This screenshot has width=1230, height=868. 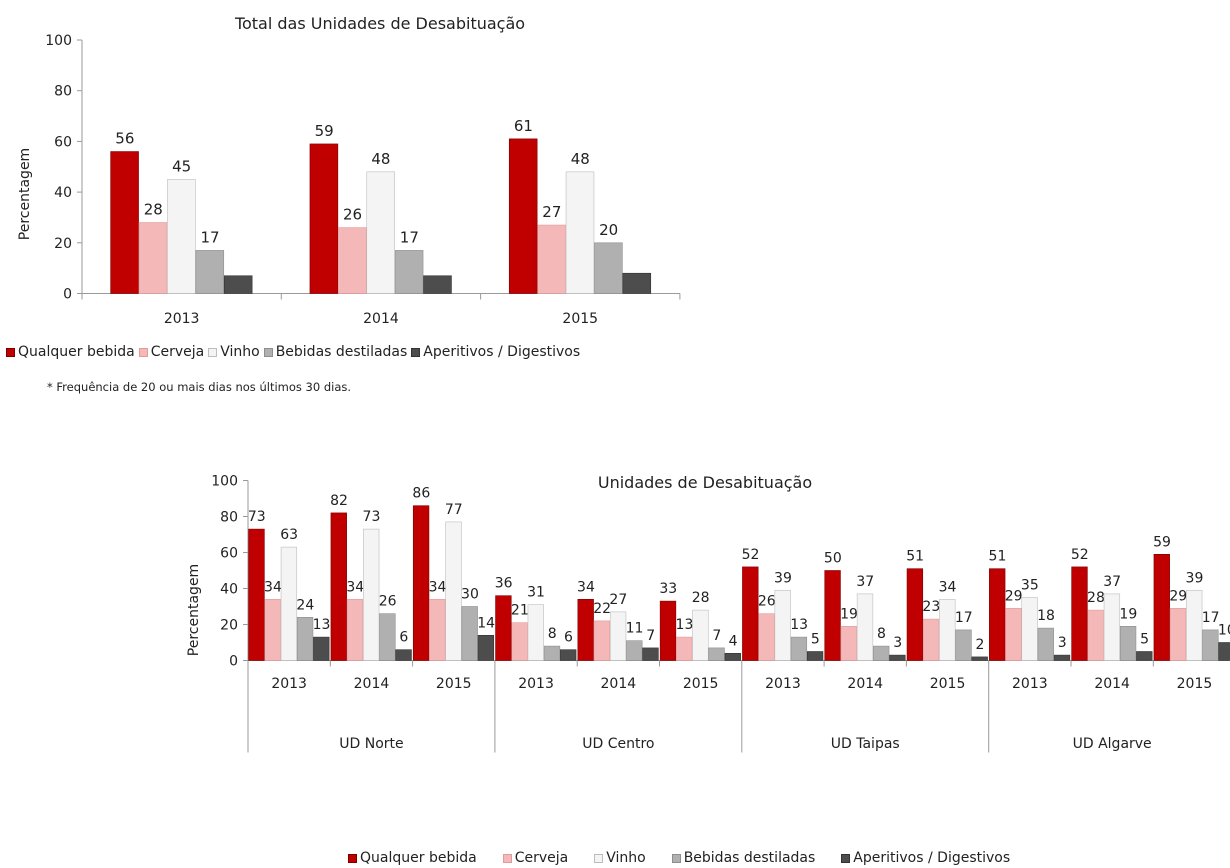 I want to click on data-label: 5, so click(x=815, y=640).